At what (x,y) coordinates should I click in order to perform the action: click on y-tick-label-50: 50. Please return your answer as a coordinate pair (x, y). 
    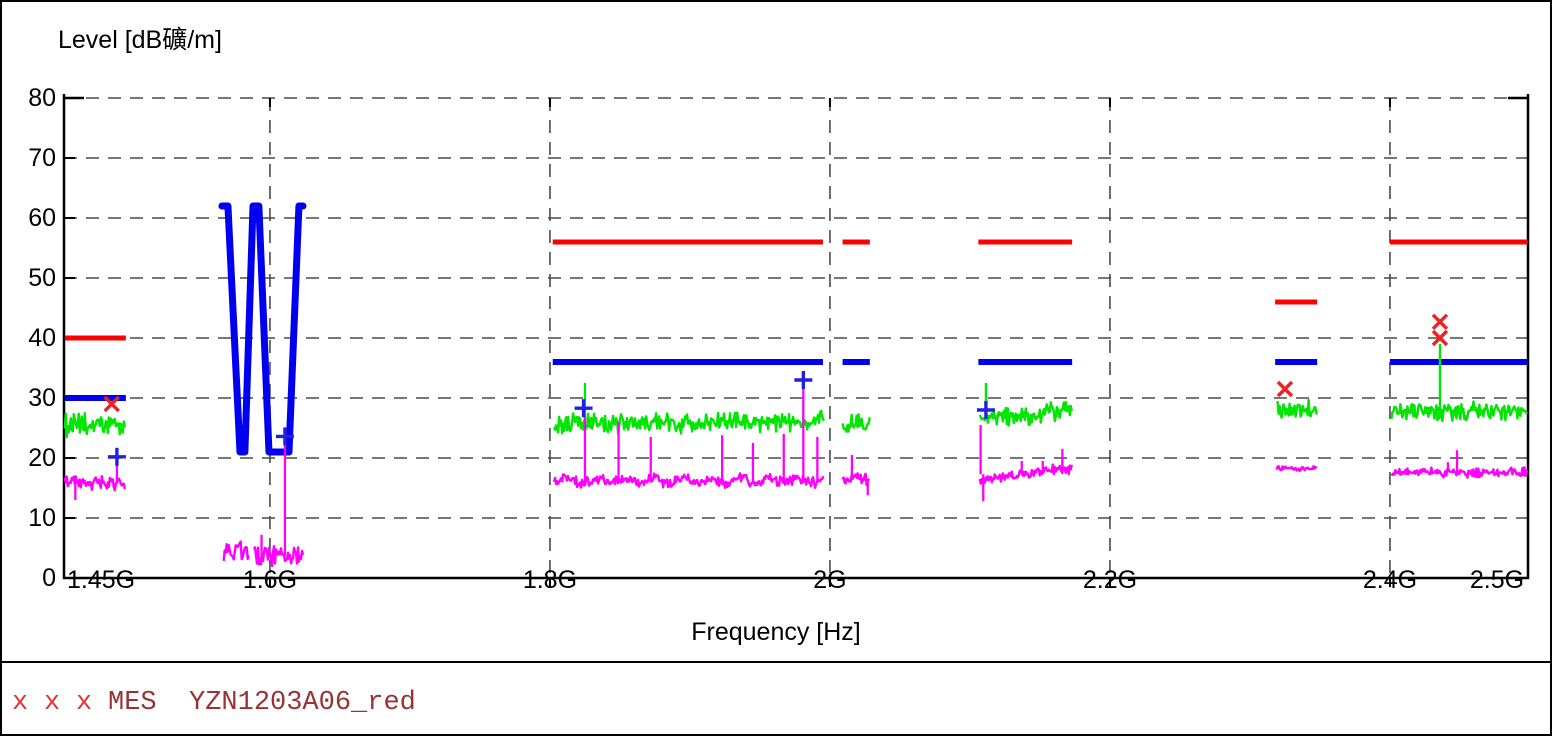
    Looking at the image, I should click on (42, 278).